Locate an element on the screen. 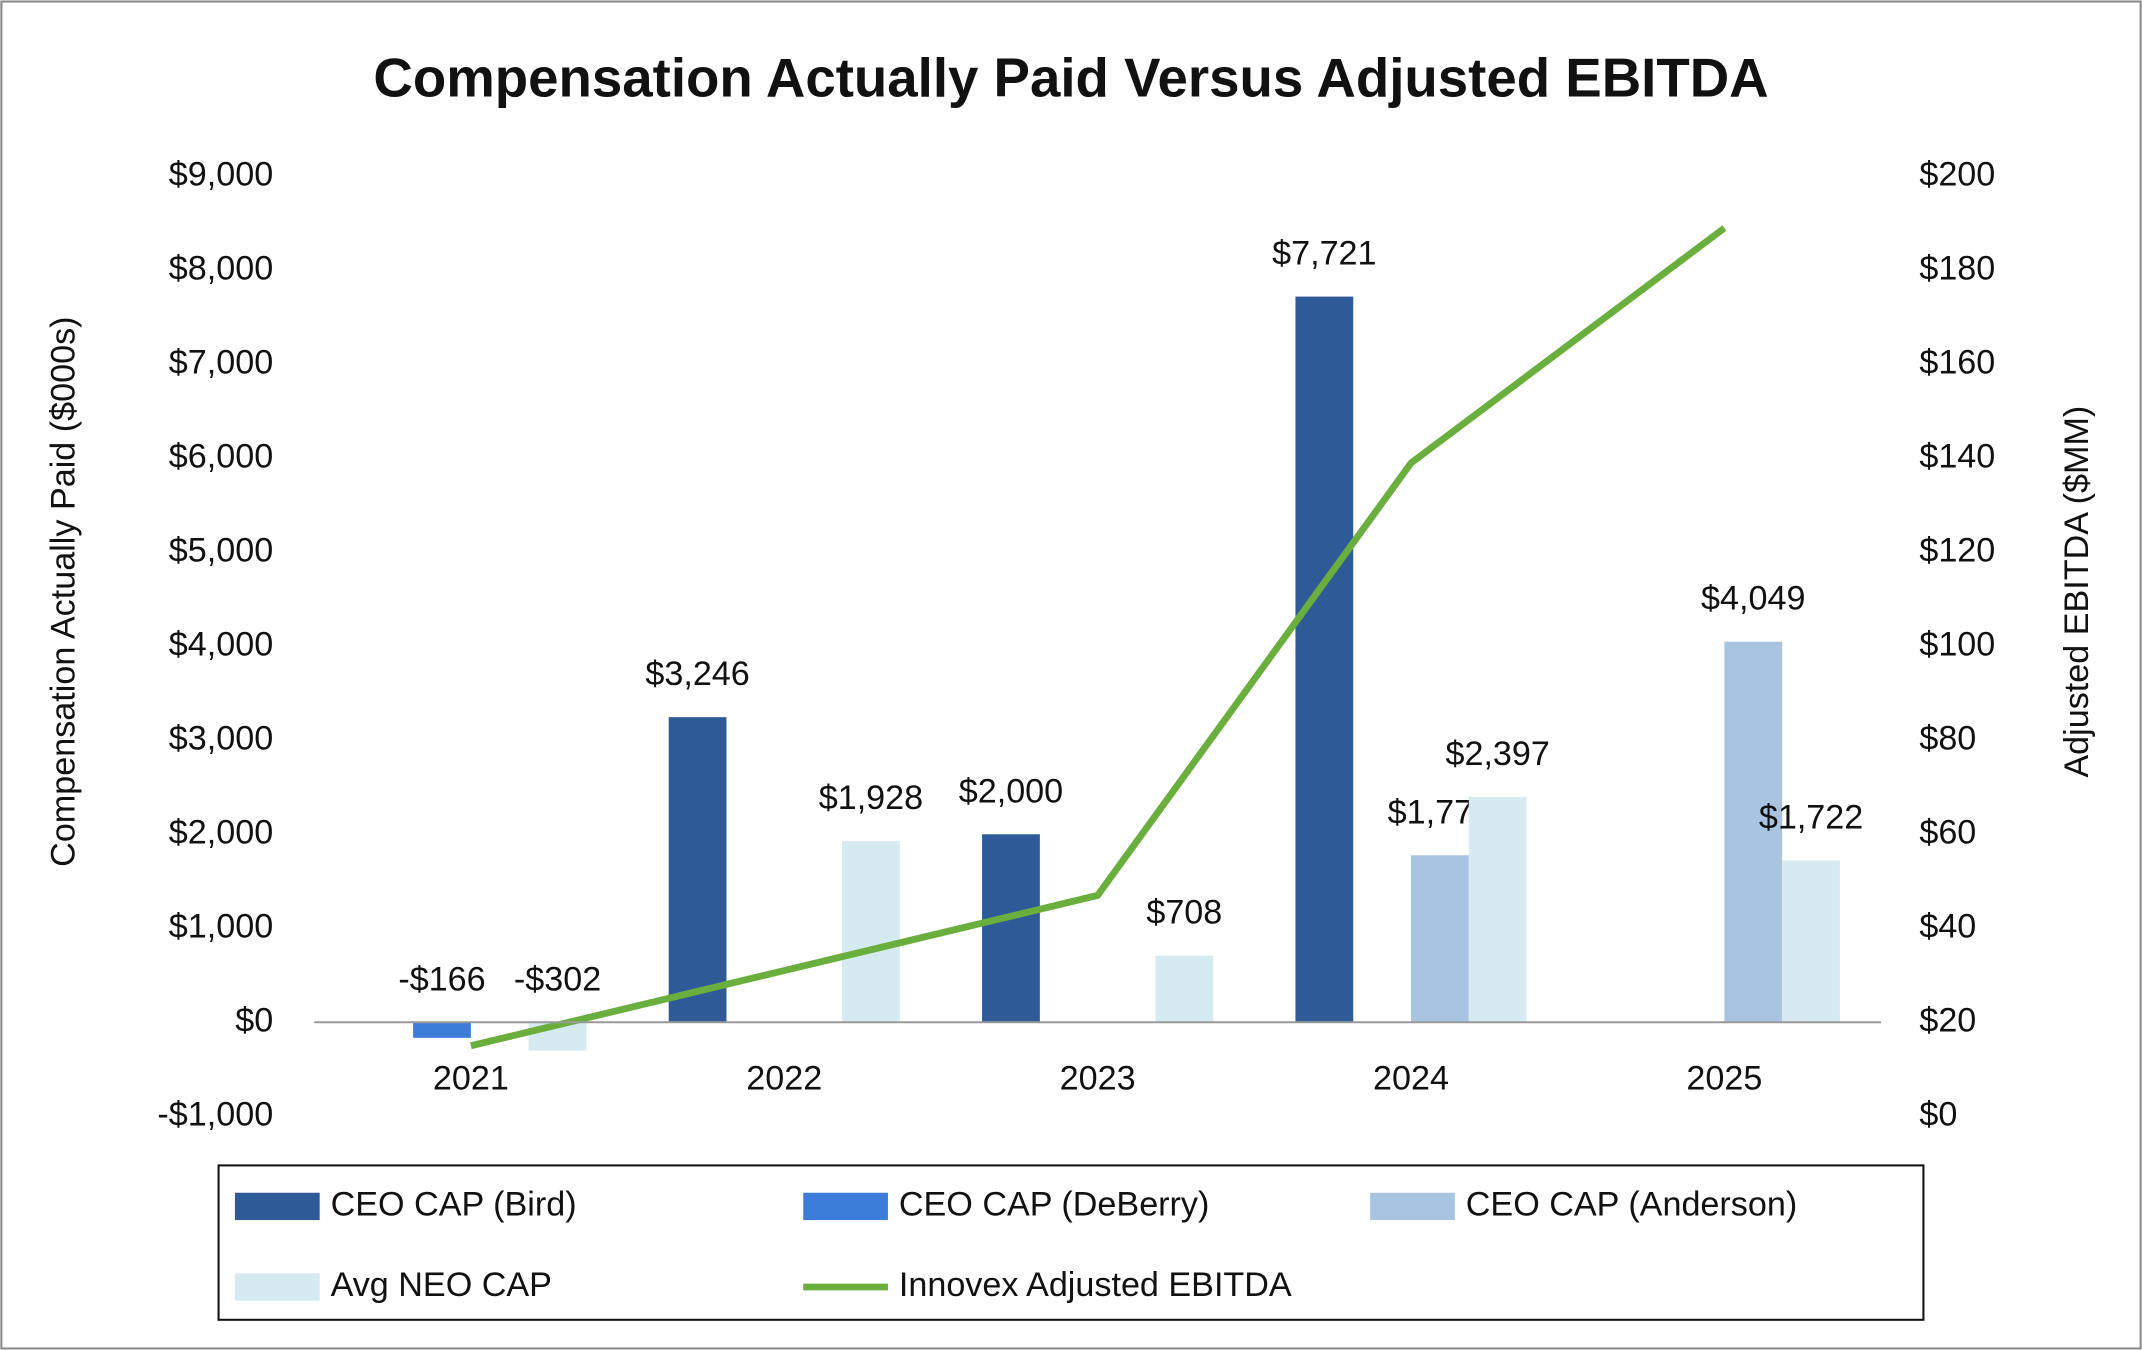 This screenshot has width=2142, height=1350. y-tick-label: $0 is located at coordinates (254, 1020).